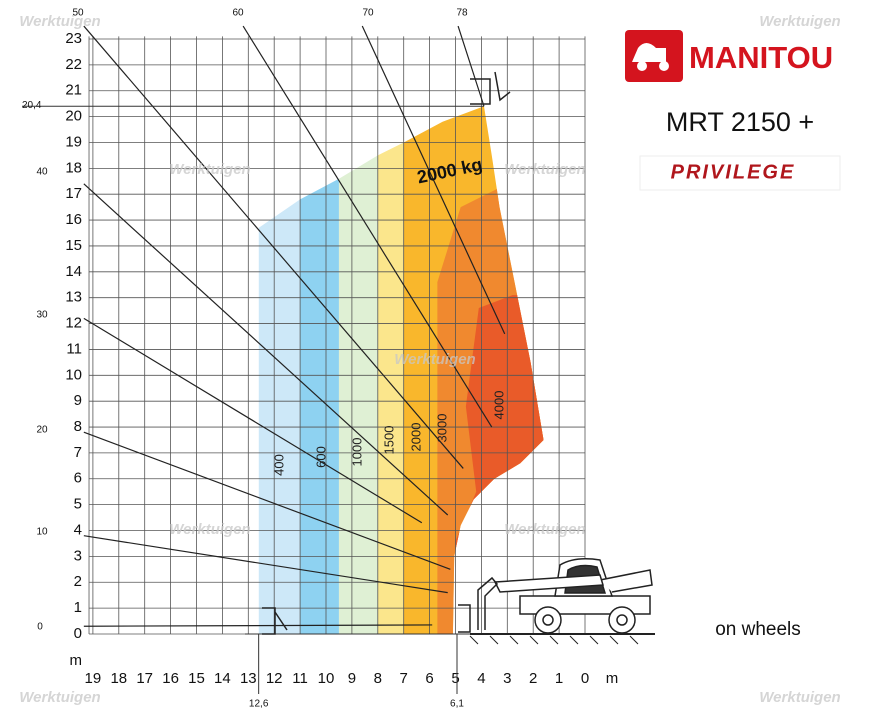 The image size is (879, 728). What do you see at coordinates (78, 529) in the screenshot?
I see `y-tick-label: 4` at bounding box center [78, 529].